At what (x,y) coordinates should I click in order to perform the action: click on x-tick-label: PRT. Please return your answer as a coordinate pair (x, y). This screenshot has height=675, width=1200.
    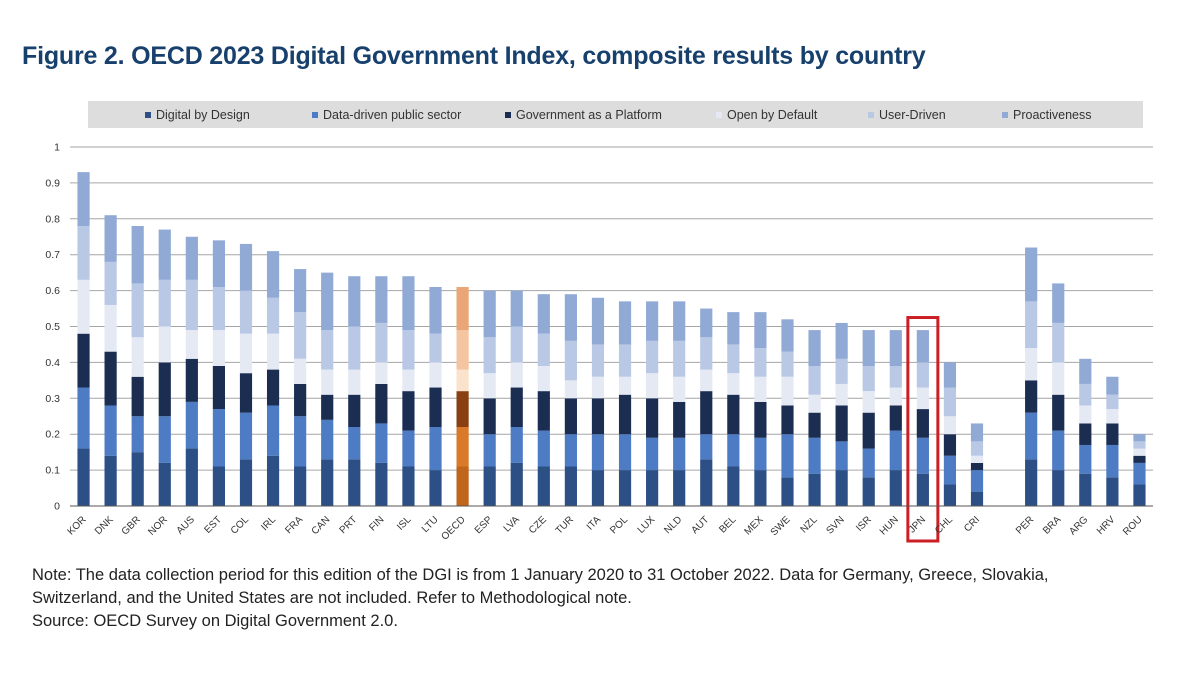
    Looking at the image, I should click on (349, 525).